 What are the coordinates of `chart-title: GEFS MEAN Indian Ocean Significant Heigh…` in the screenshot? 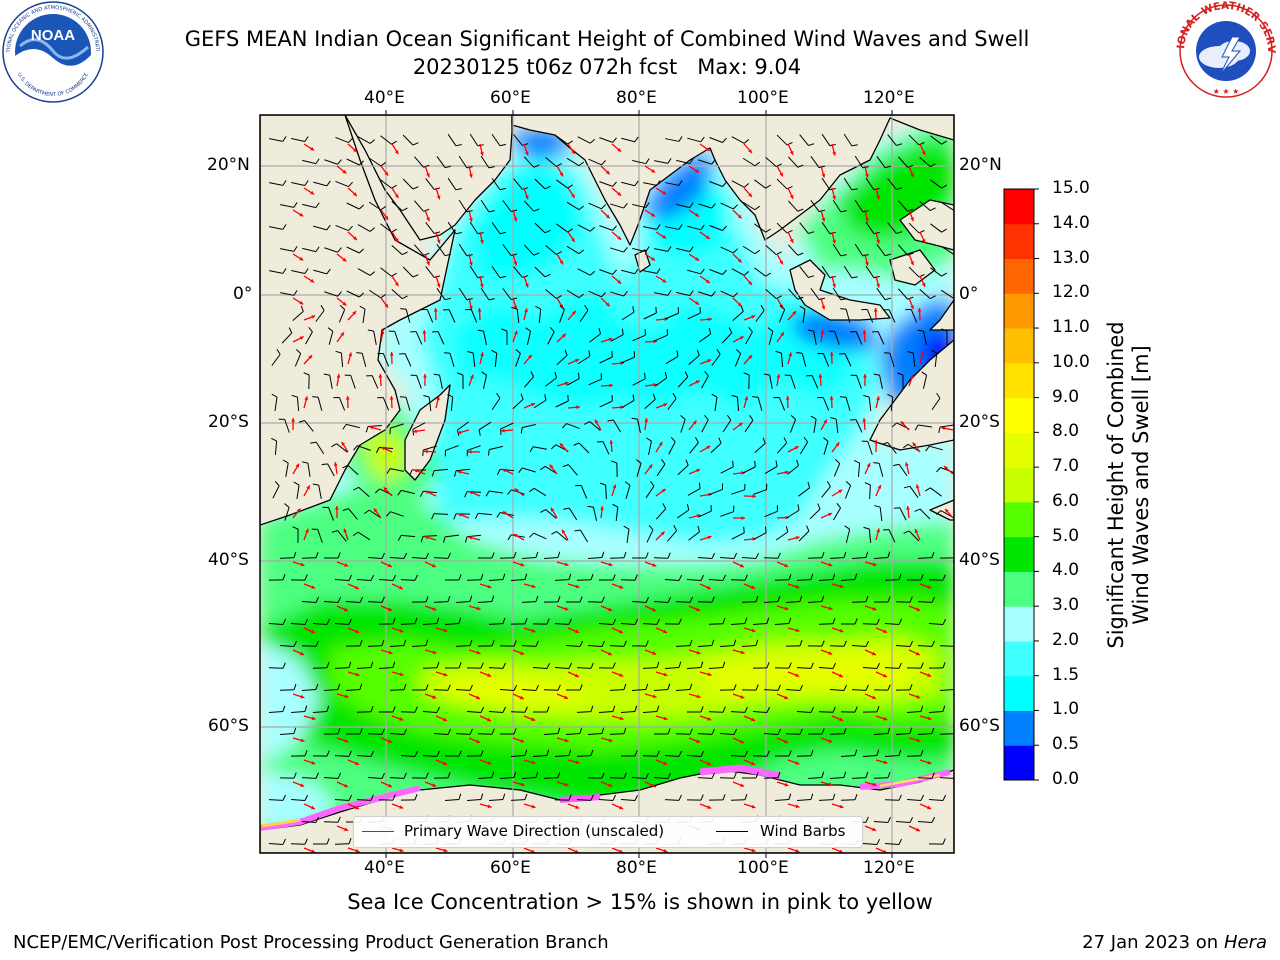 It's located at (607, 39).